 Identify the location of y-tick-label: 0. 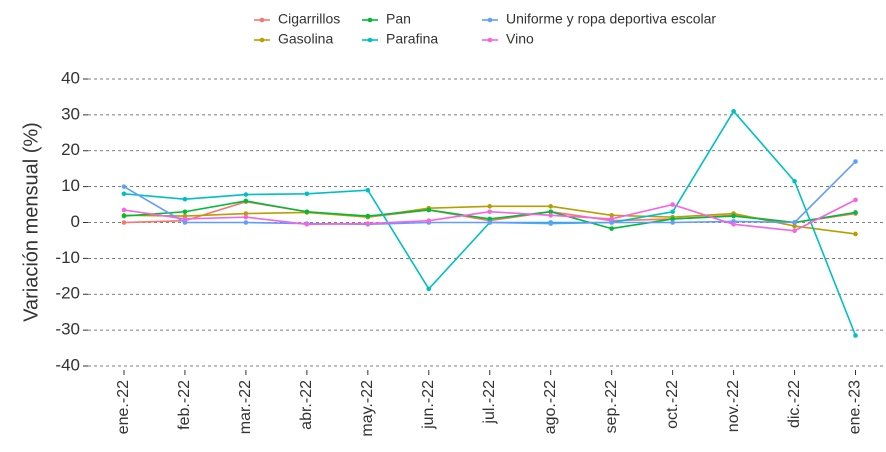
(75, 221).